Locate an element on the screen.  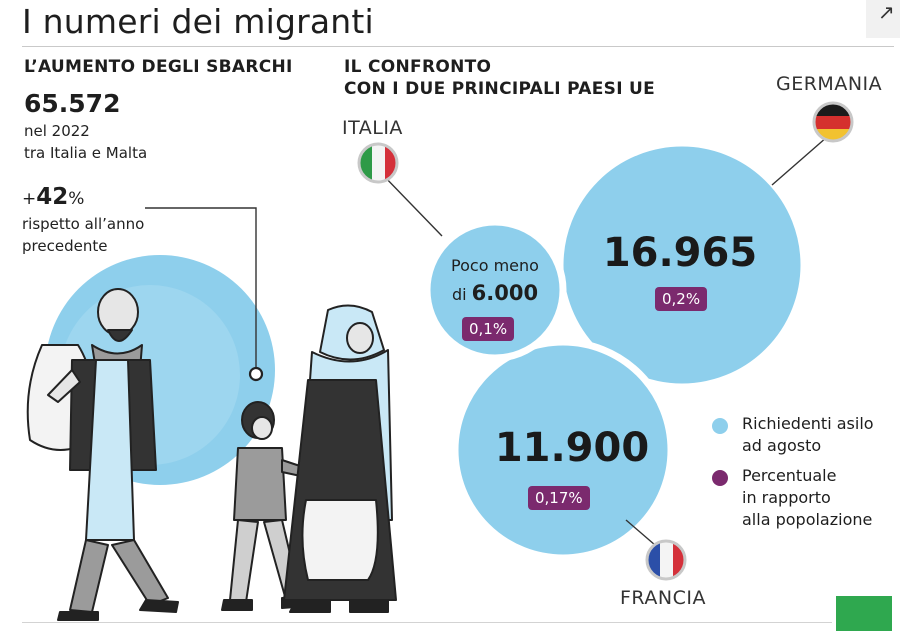
total-description: nel 2022 tra Italia e Malta is located at coordinates (134, 142).